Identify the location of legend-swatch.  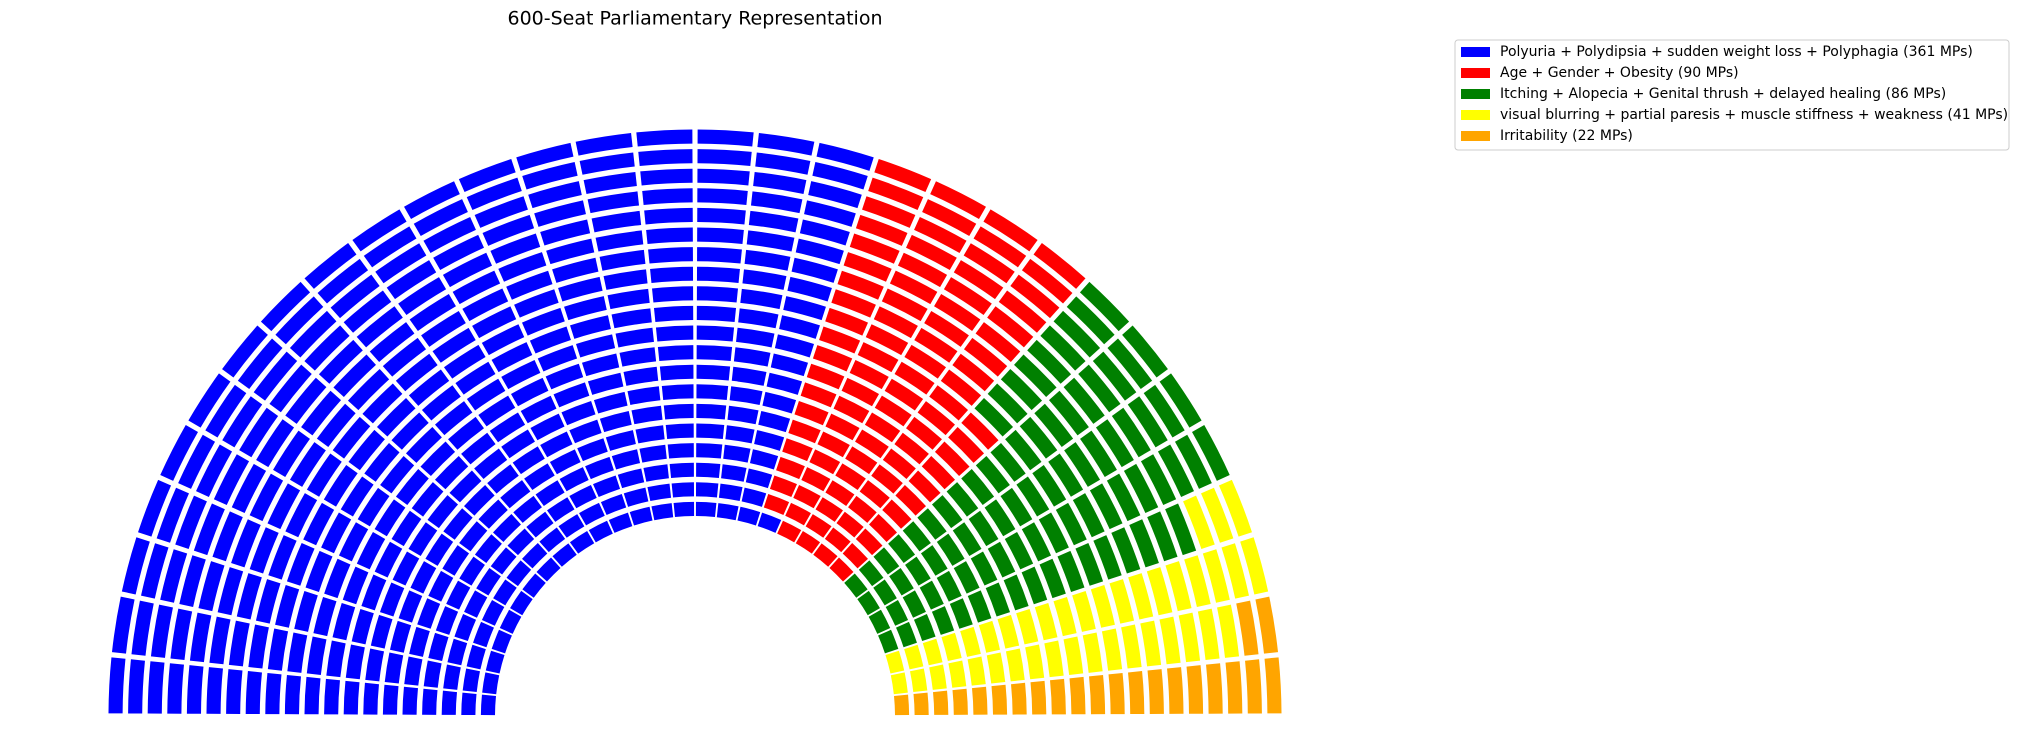
(1475, 52).